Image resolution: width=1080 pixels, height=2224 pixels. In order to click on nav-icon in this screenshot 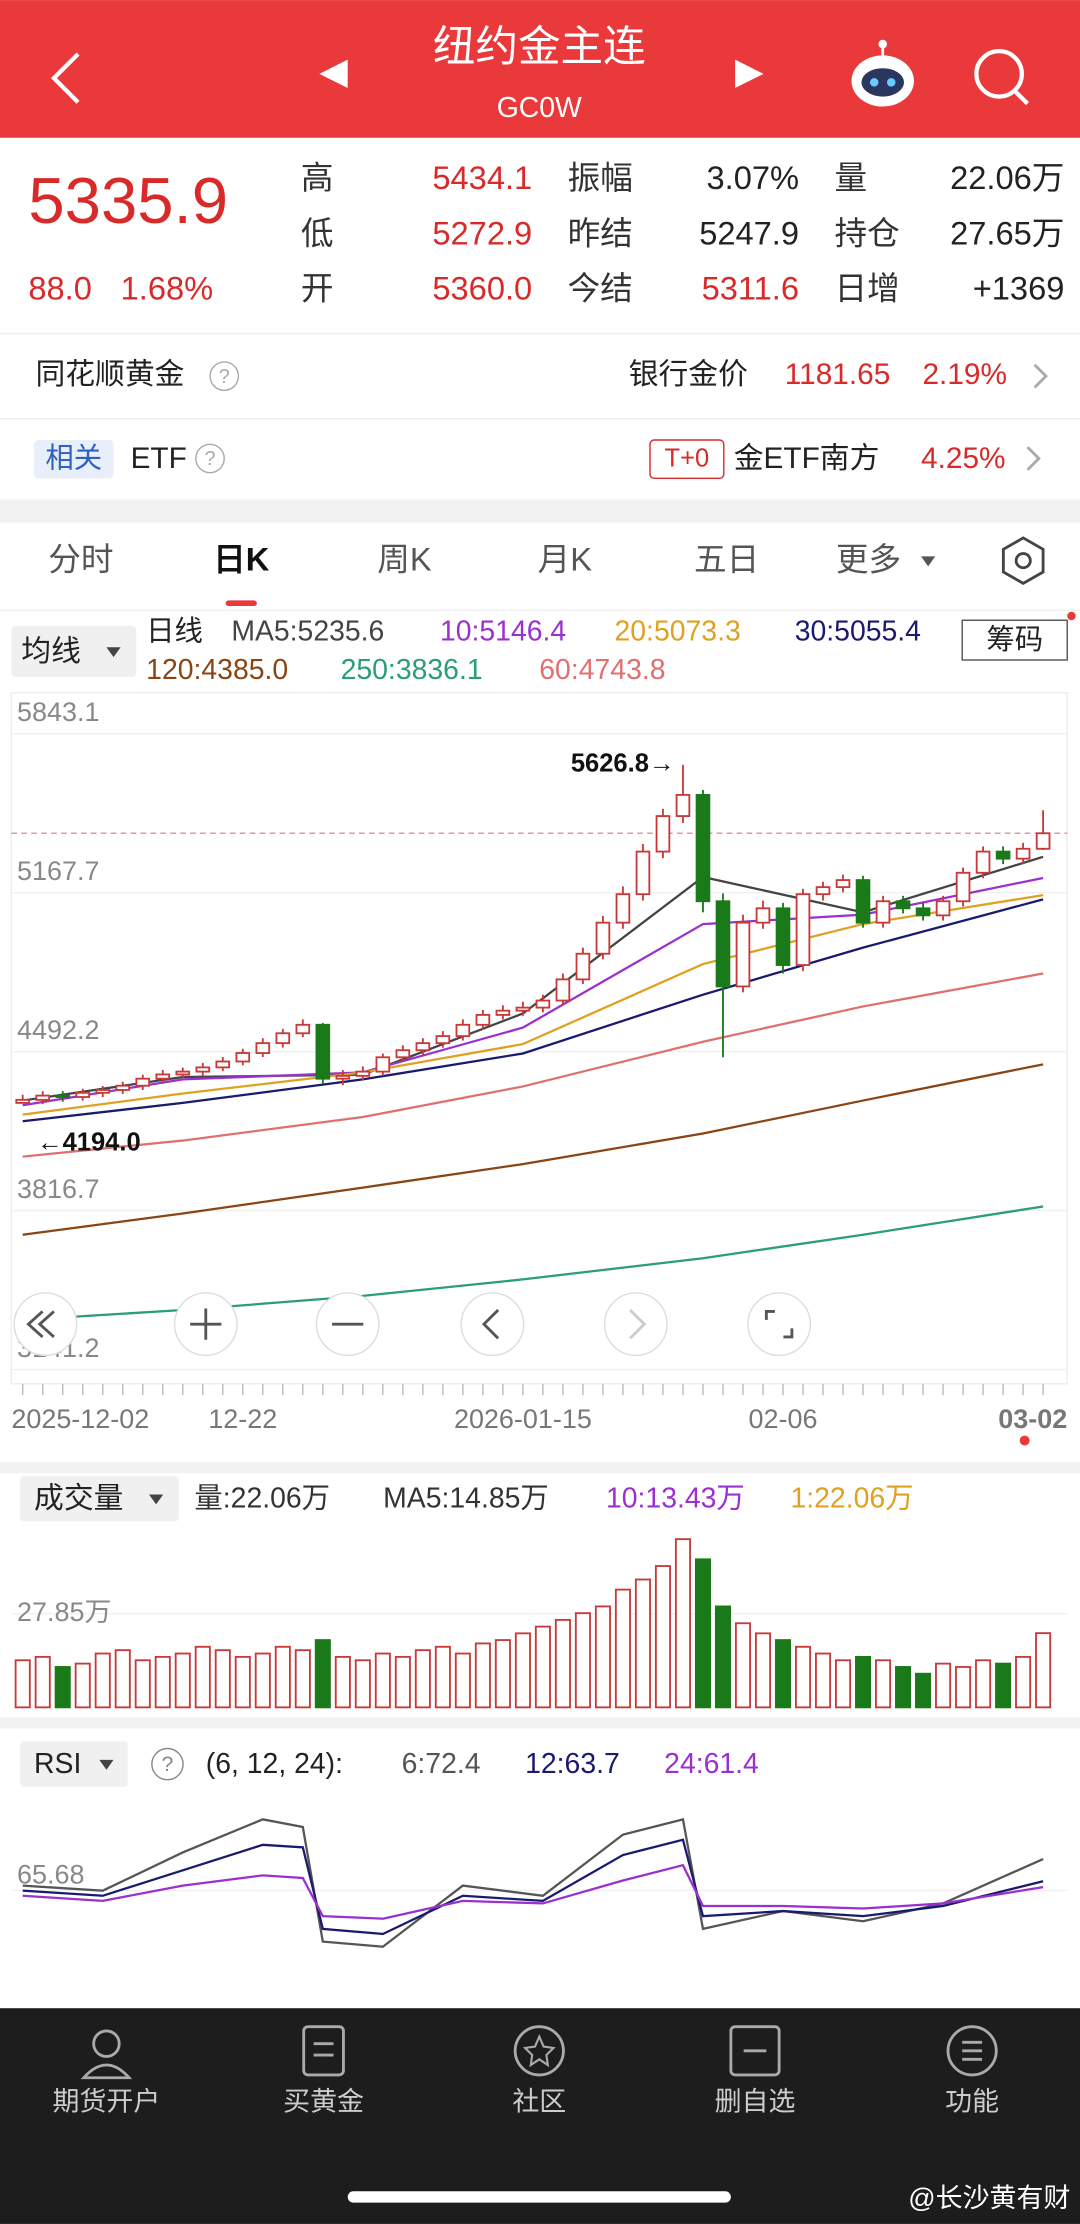, I will do `click(539, 2051)`.